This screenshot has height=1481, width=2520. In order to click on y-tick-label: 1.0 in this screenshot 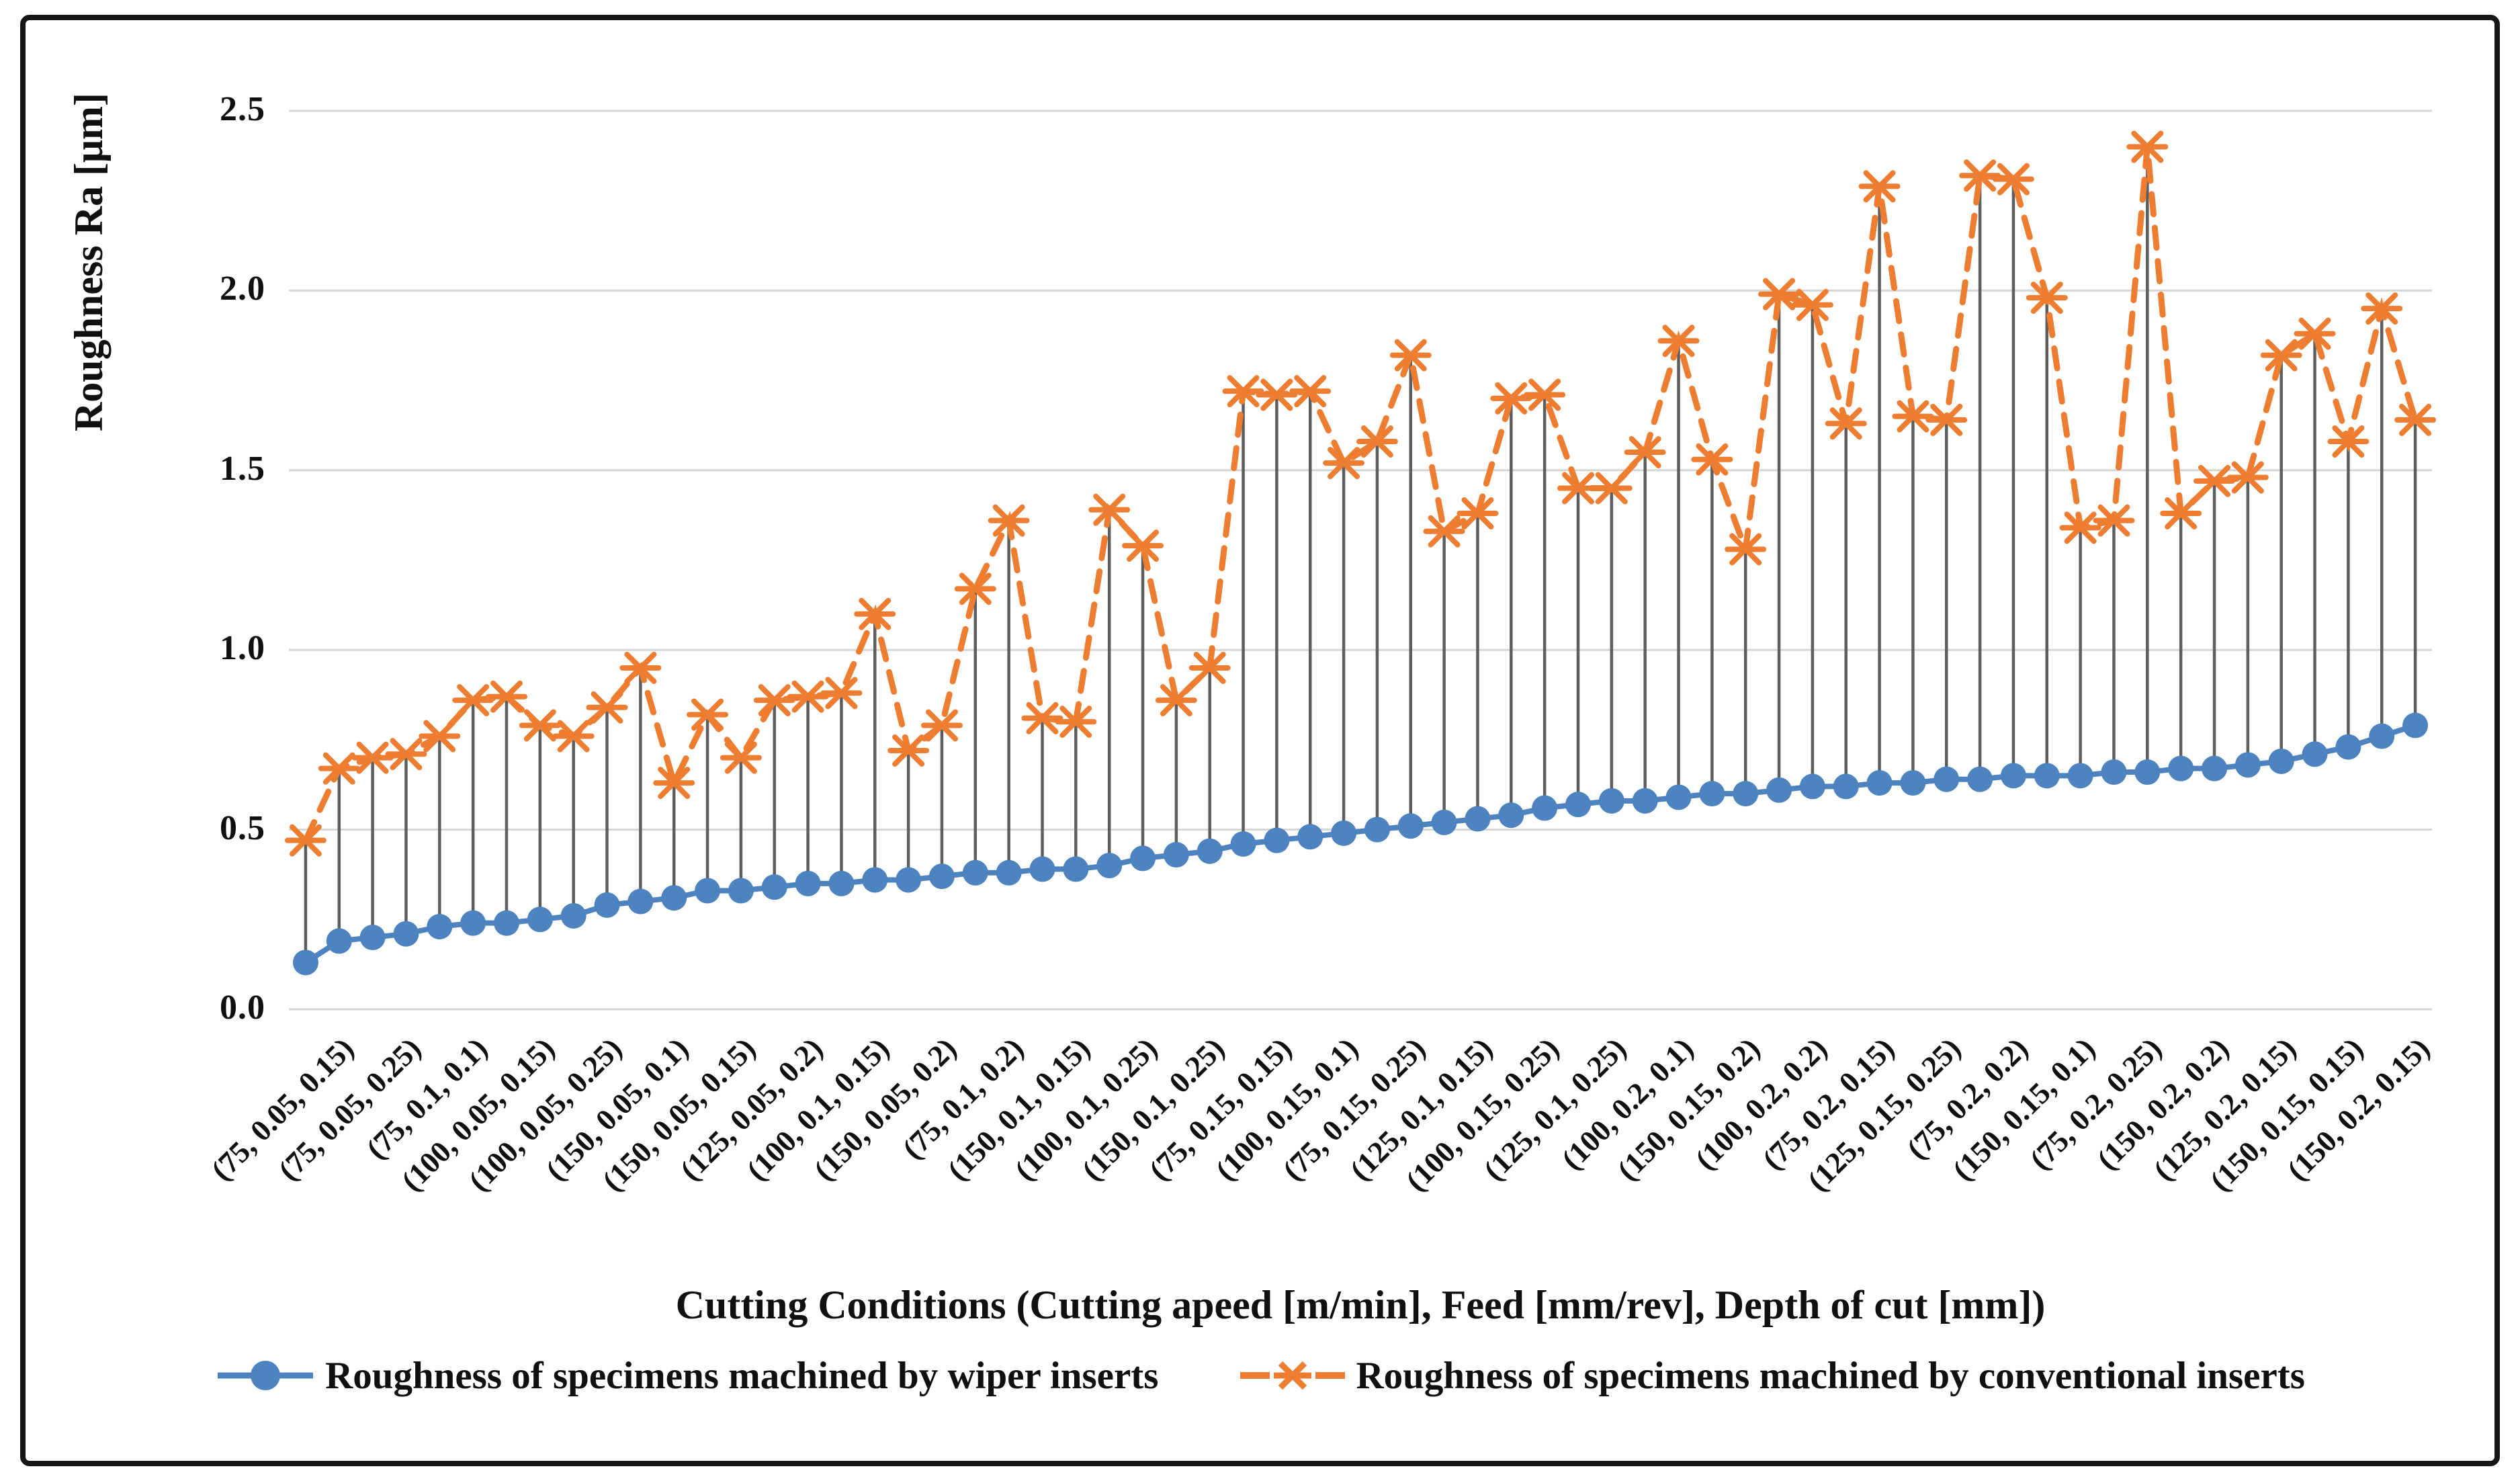, I will do `click(242, 649)`.